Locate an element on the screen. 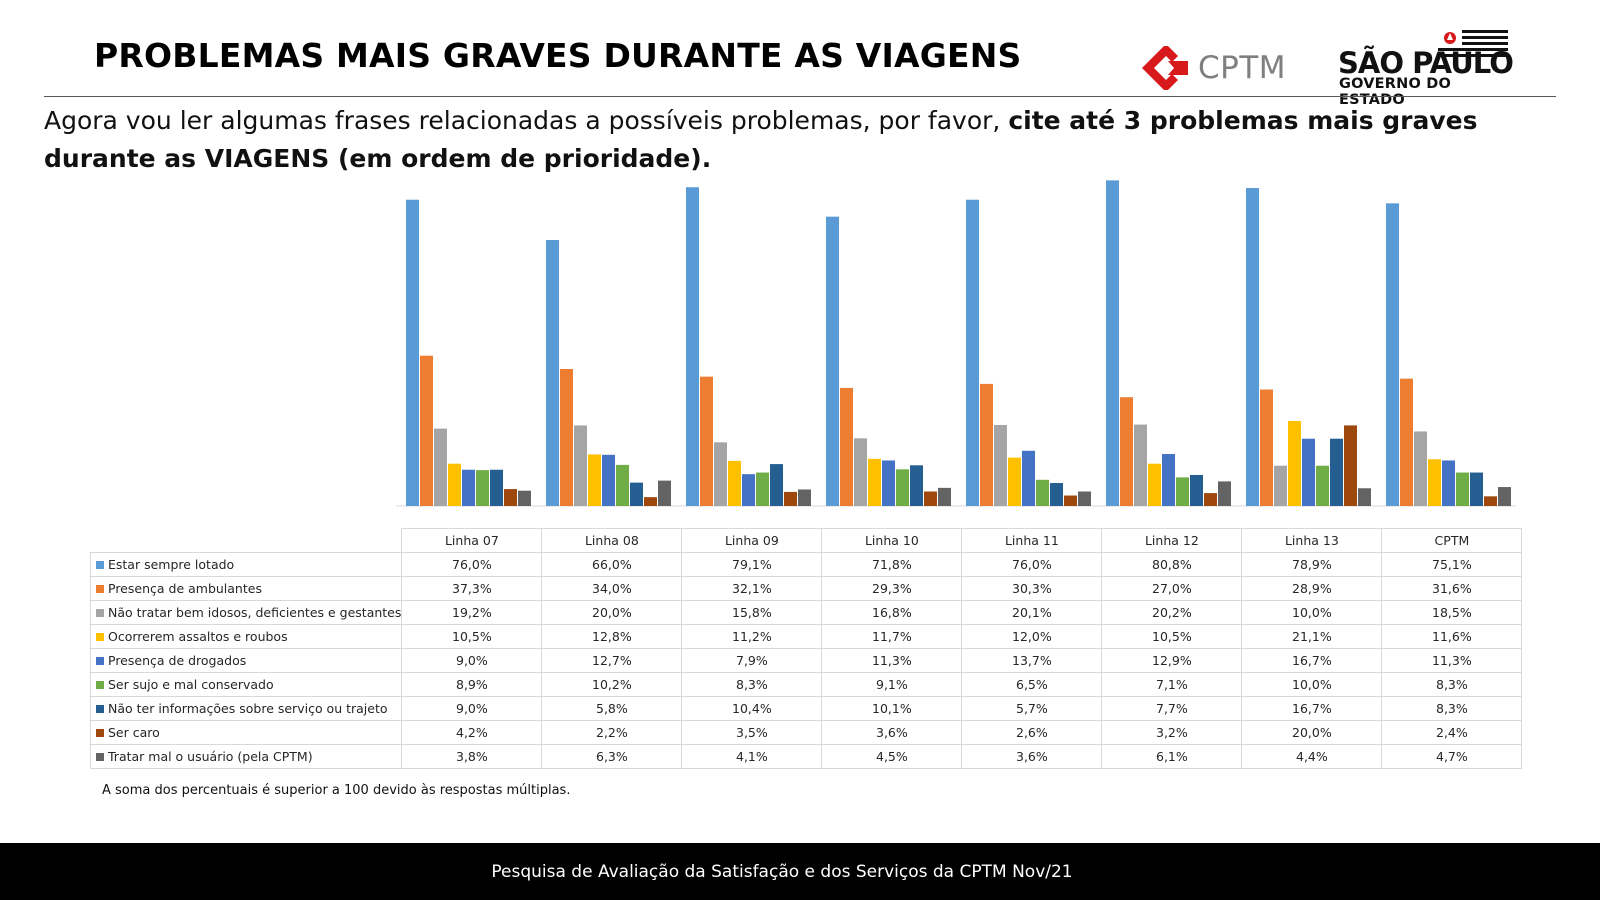  data-label: 10,4% is located at coordinates (752, 708).